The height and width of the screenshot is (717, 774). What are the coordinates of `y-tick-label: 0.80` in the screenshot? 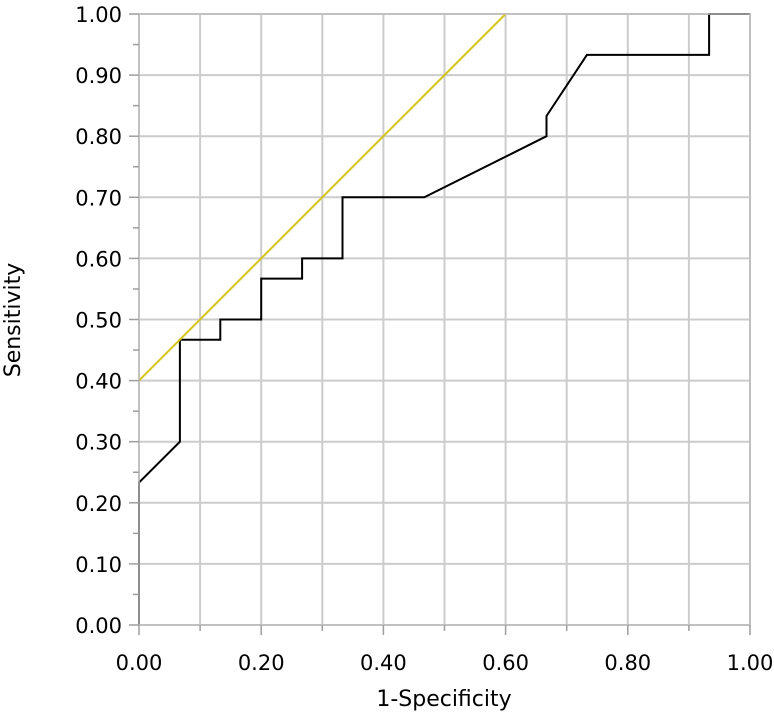 It's located at (98, 137).